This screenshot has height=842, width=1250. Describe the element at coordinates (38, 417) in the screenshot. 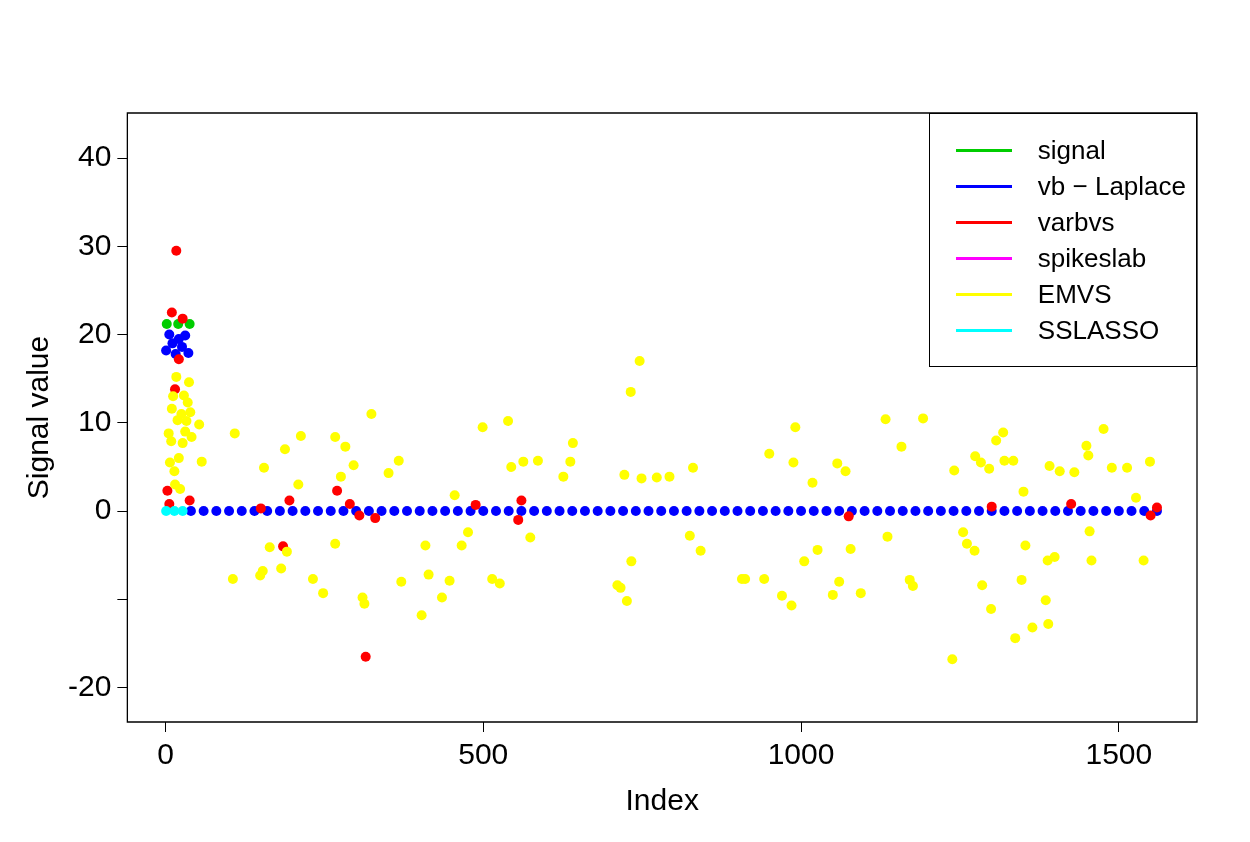

I see `y-axis-title: Signal value` at that location.